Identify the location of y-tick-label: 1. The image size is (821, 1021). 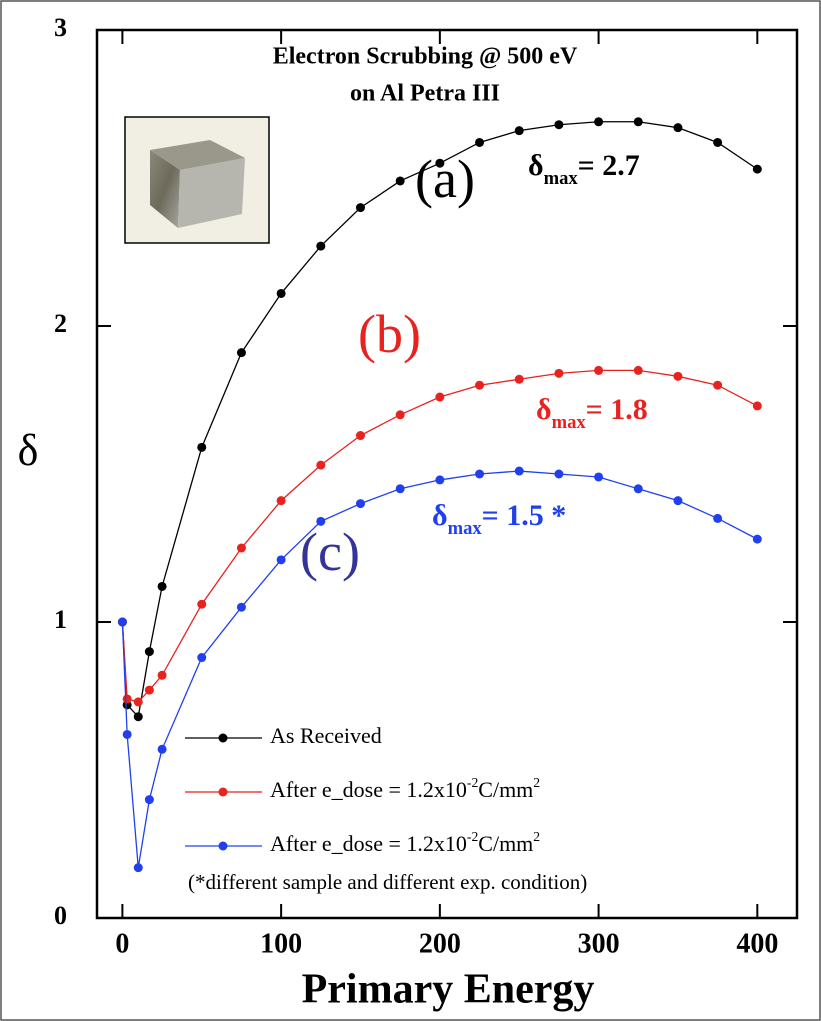
(60, 619).